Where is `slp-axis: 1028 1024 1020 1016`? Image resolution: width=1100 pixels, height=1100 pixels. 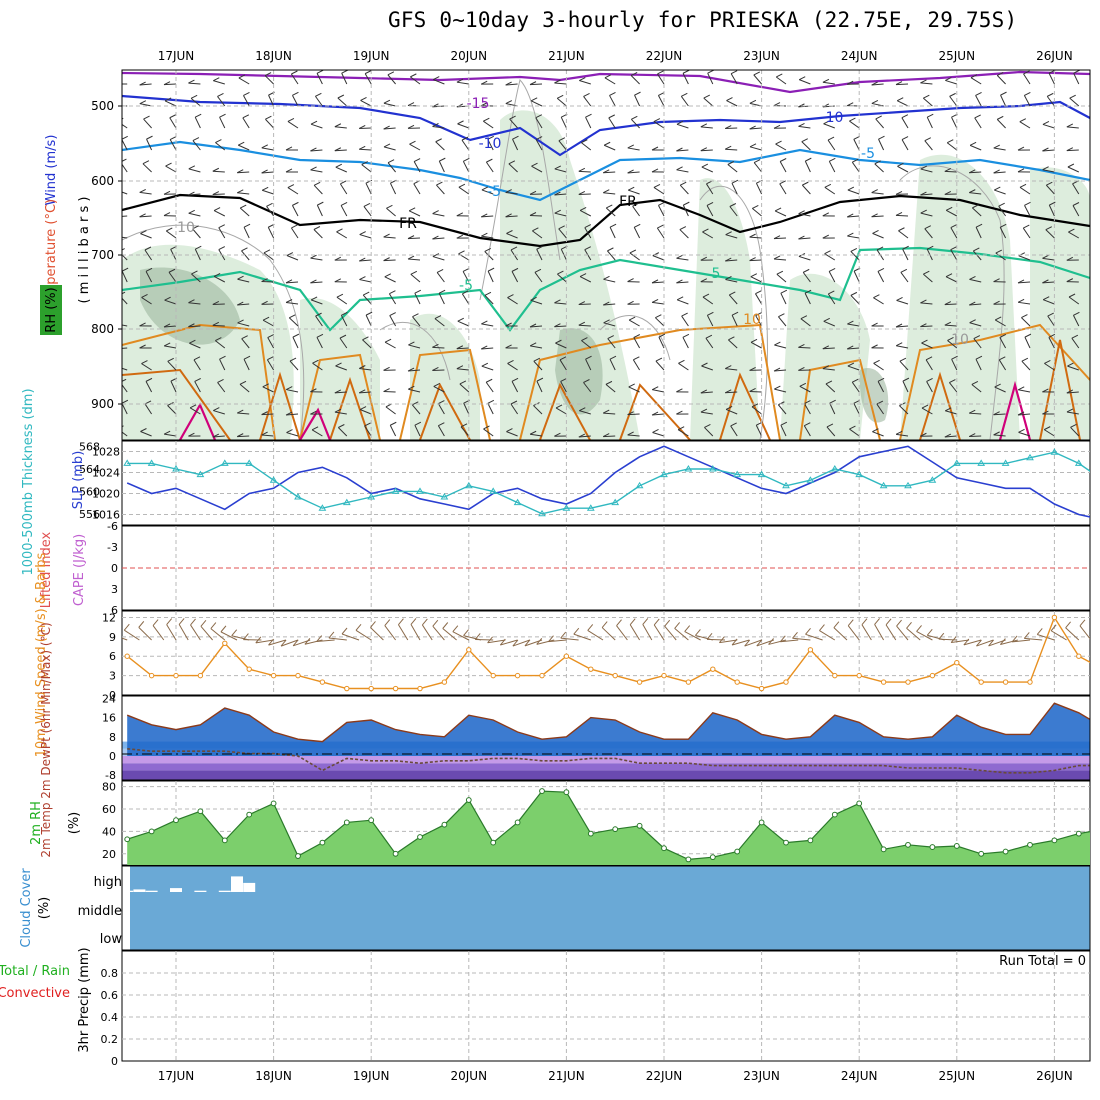 slp-axis: 1028 1024 1020 1016 is located at coordinates (106, 484).